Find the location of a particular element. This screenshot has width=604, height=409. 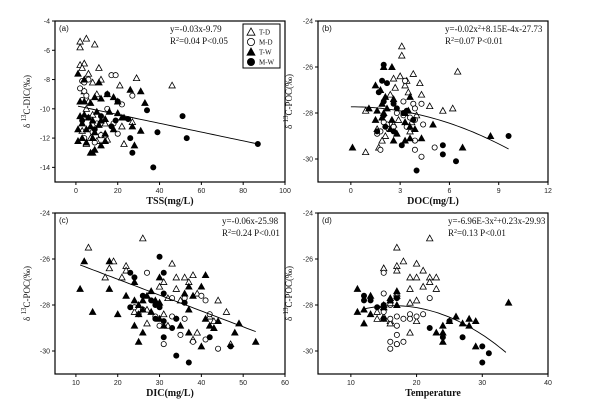

legend-label-t-d: T-D is located at coordinates (264, 33).